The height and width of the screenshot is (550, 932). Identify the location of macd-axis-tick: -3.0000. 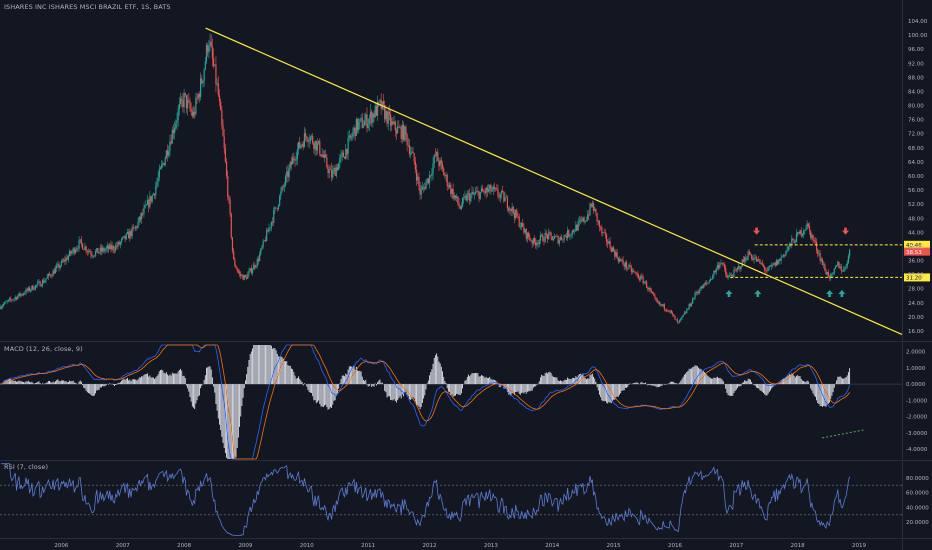
(917, 434).